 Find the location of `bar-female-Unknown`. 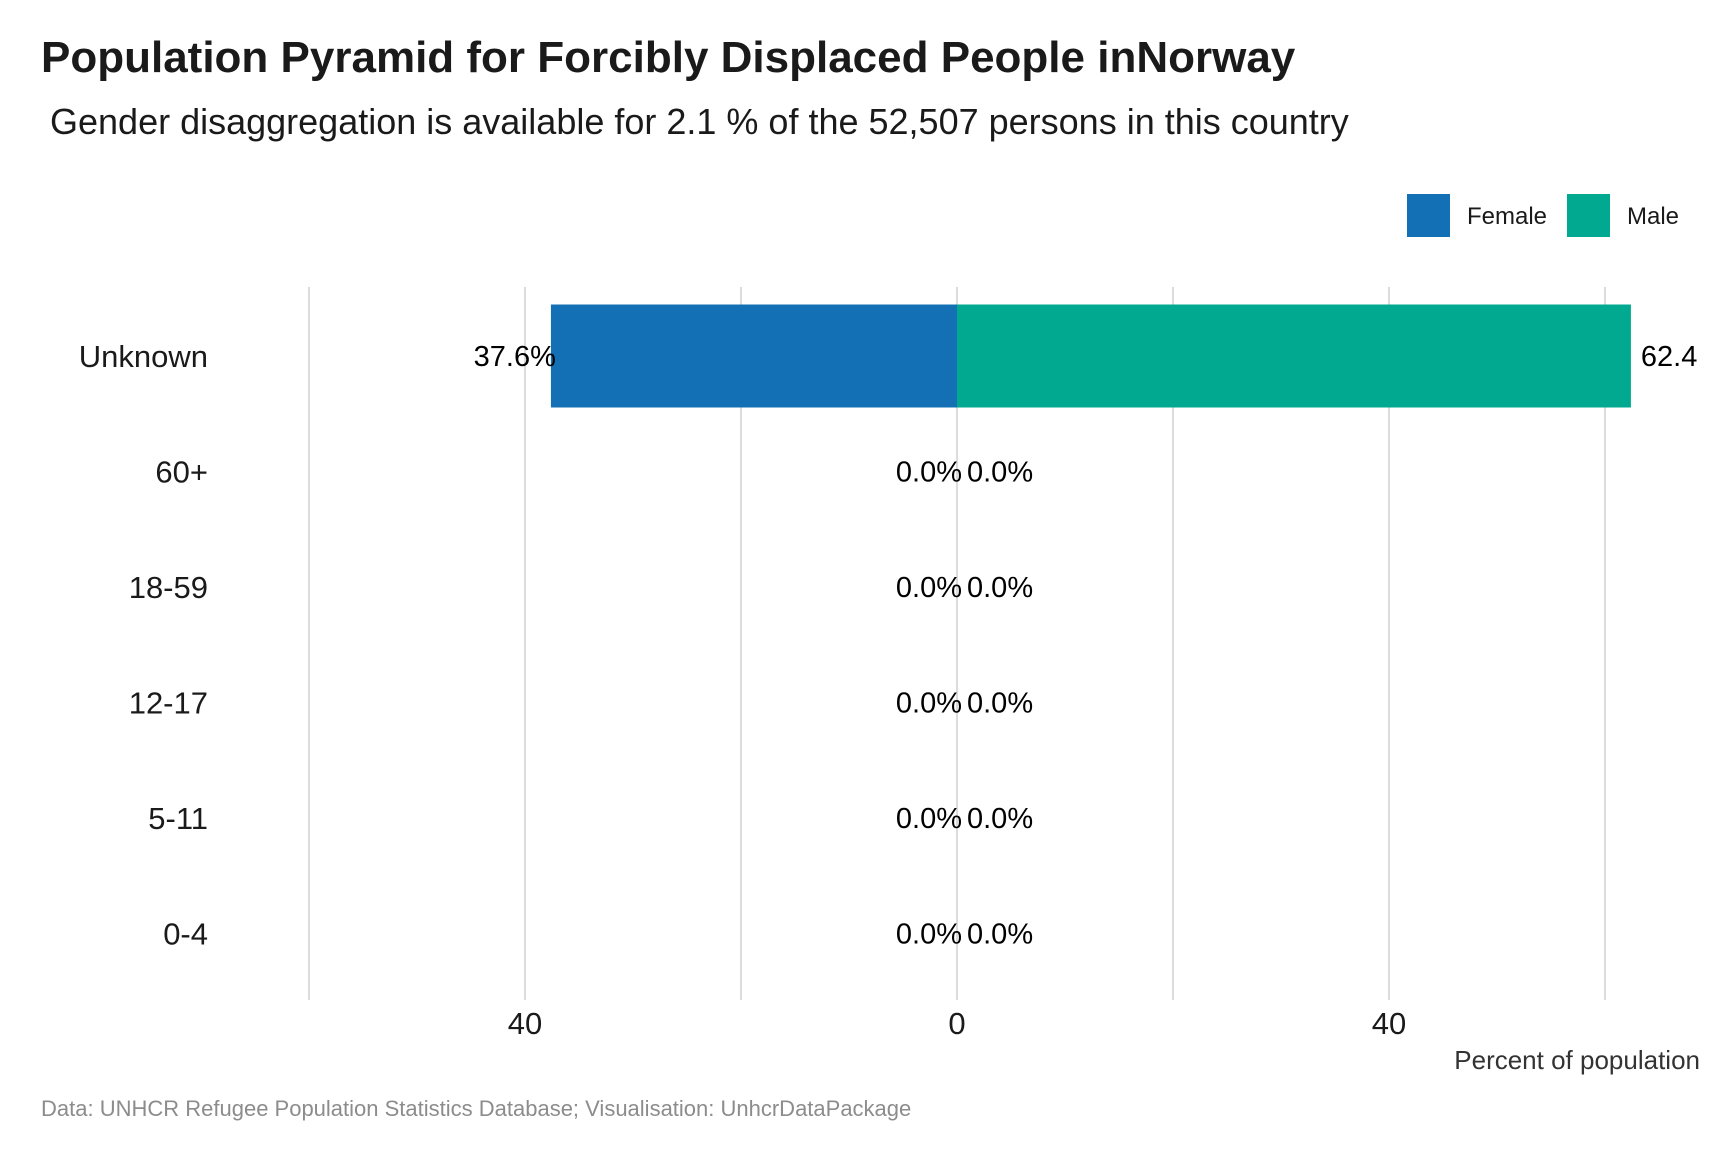

bar-female-Unknown is located at coordinates (753, 356).